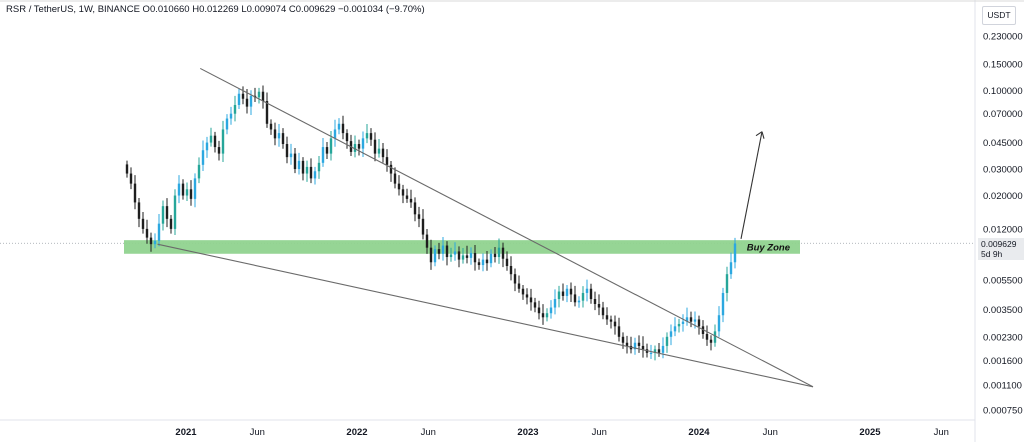  What do you see at coordinates (1003, 280) in the screenshot?
I see `y-tick-label: 0.005500` at bounding box center [1003, 280].